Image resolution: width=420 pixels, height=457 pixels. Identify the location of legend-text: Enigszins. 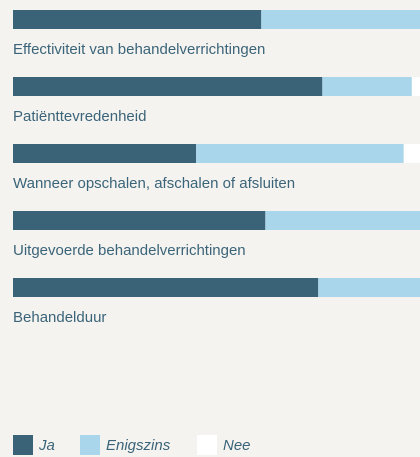
(138, 445).